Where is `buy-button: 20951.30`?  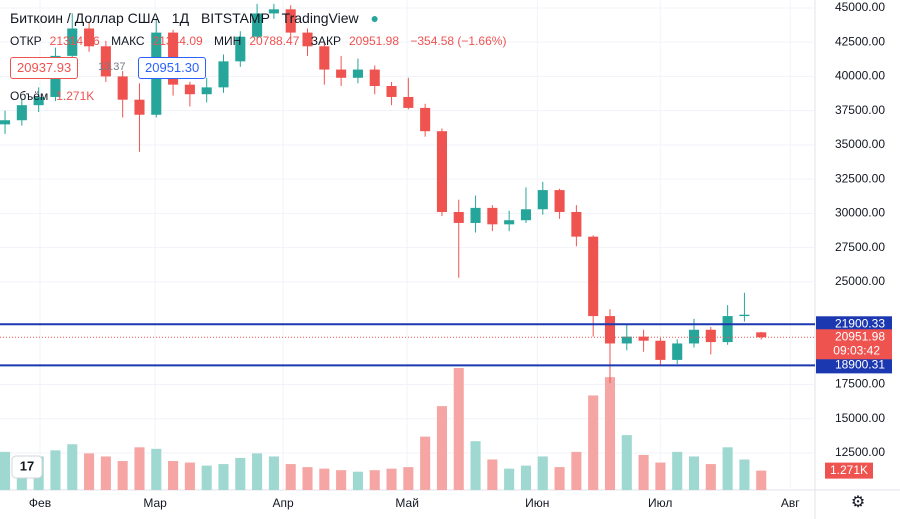 buy-button: 20951.30 is located at coordinates (172, 68).